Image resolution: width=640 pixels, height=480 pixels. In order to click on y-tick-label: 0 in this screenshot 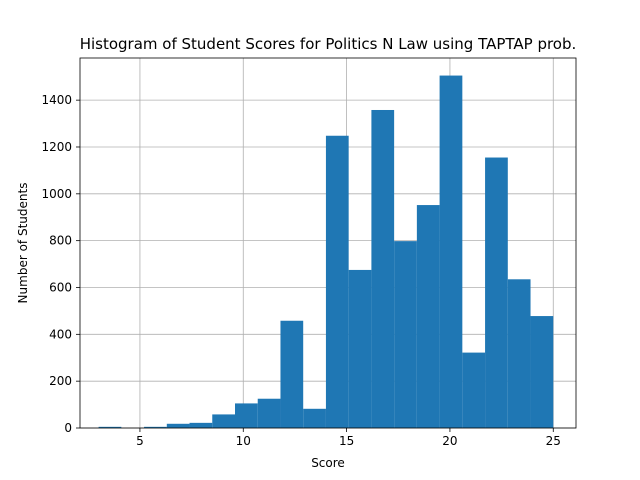, I will do `click(68, 428)`.